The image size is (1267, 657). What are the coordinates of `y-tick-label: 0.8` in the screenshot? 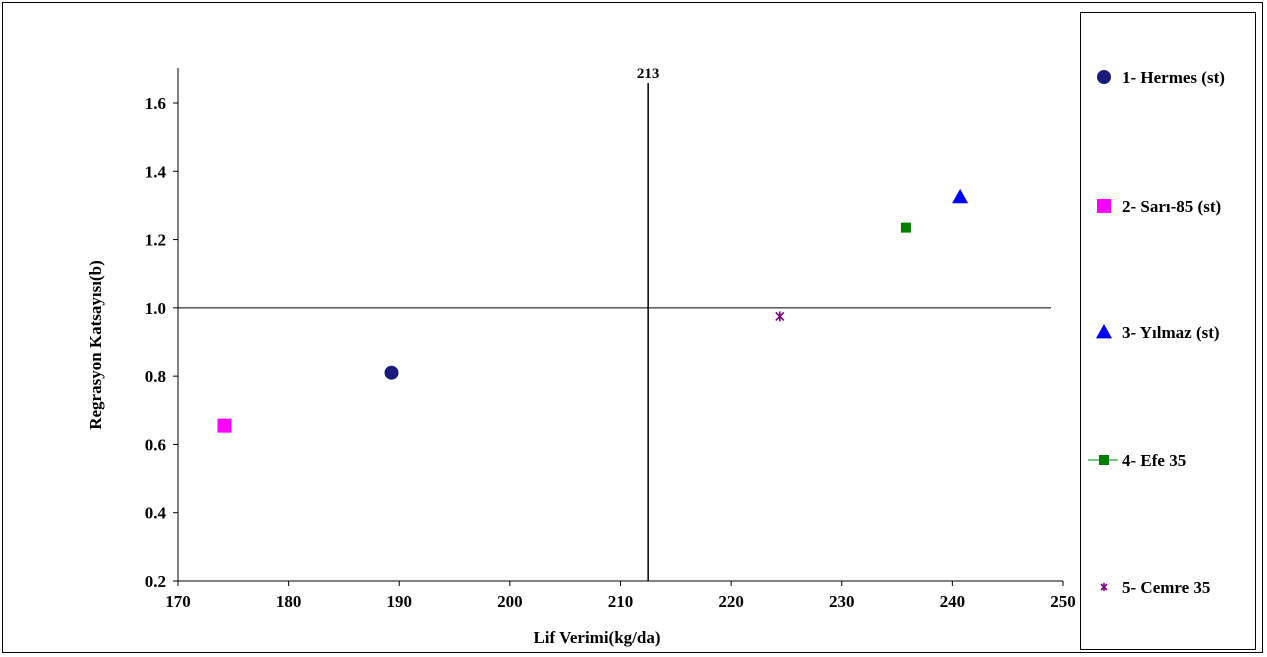 It's located at (155, 376).